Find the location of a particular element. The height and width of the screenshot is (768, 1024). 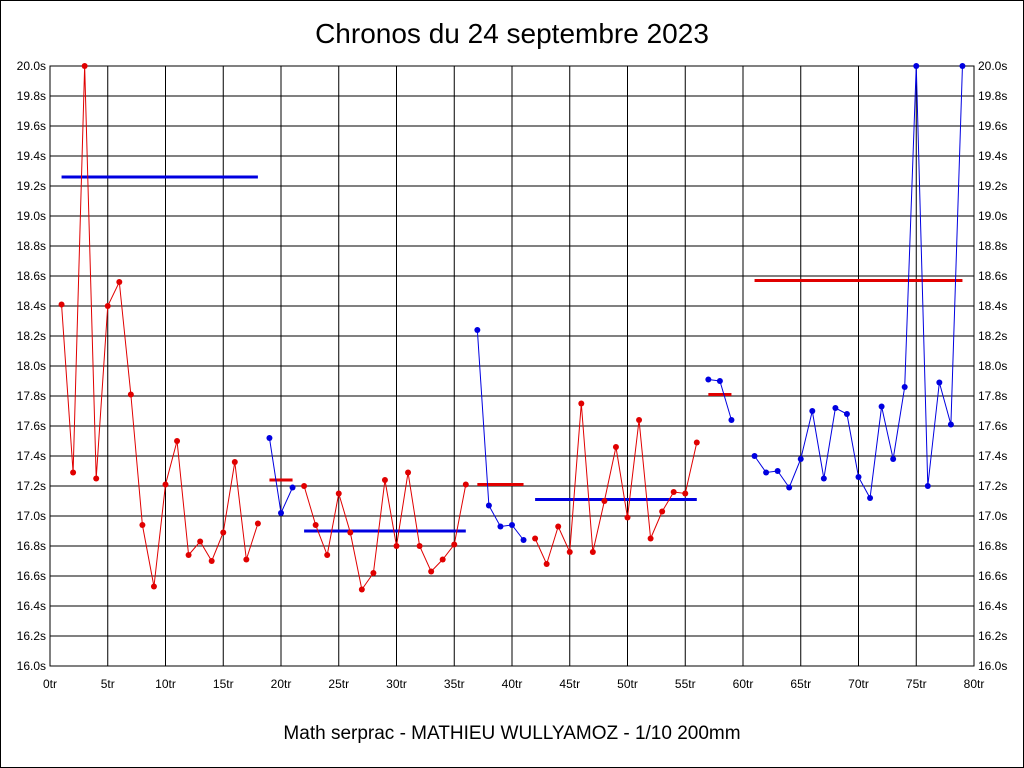

y-tick-label-right: 18.6s is located at coordinates (992, 276).